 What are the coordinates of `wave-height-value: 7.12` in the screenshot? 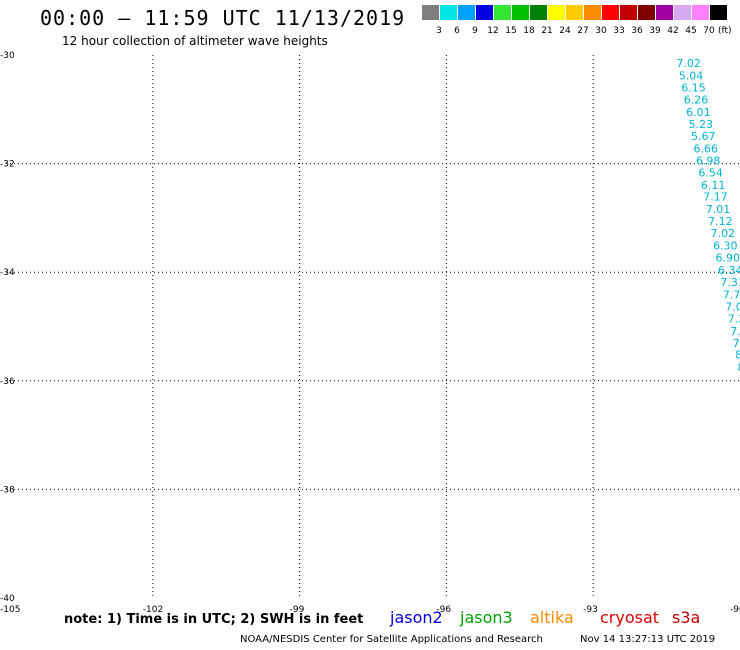 It's located at (720, 221).